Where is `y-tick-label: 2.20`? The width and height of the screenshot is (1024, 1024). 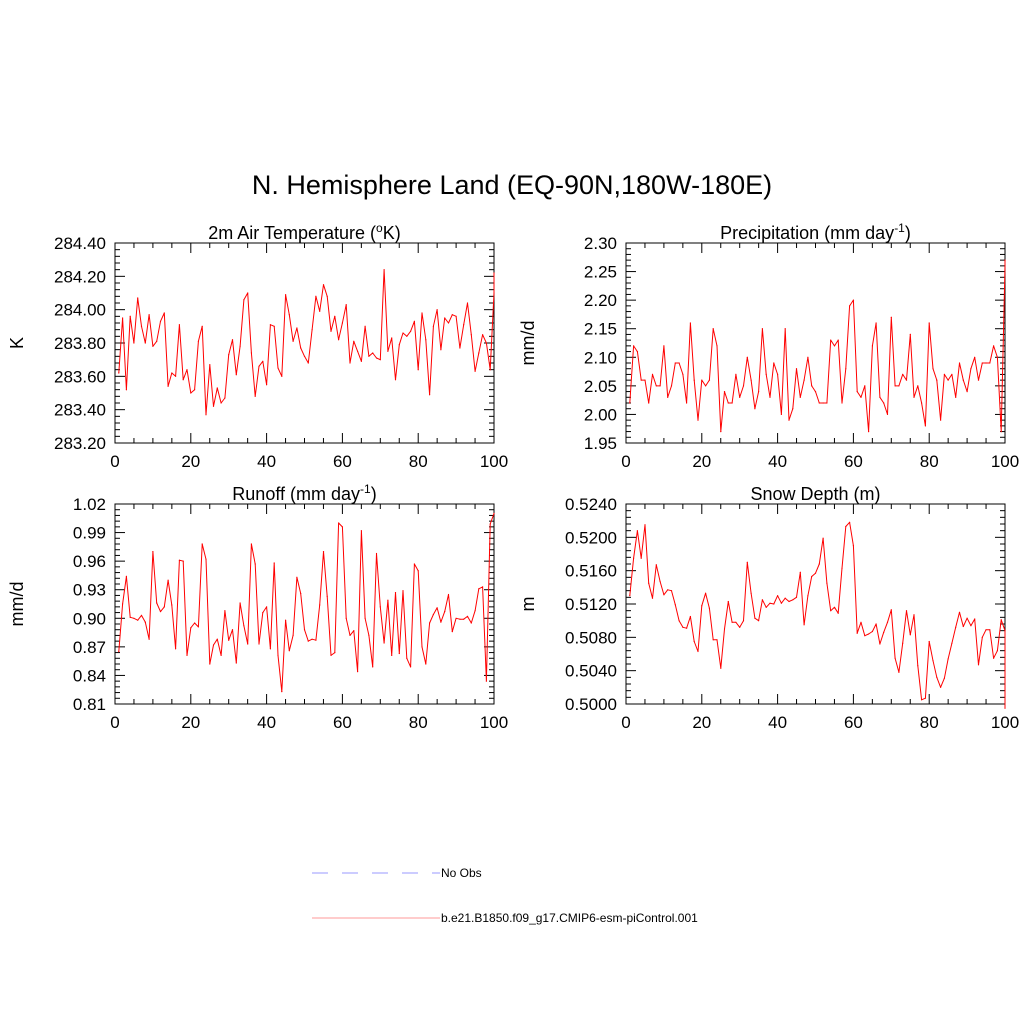 y-tick-label: 2.20 is located at coordinates (600, 300).